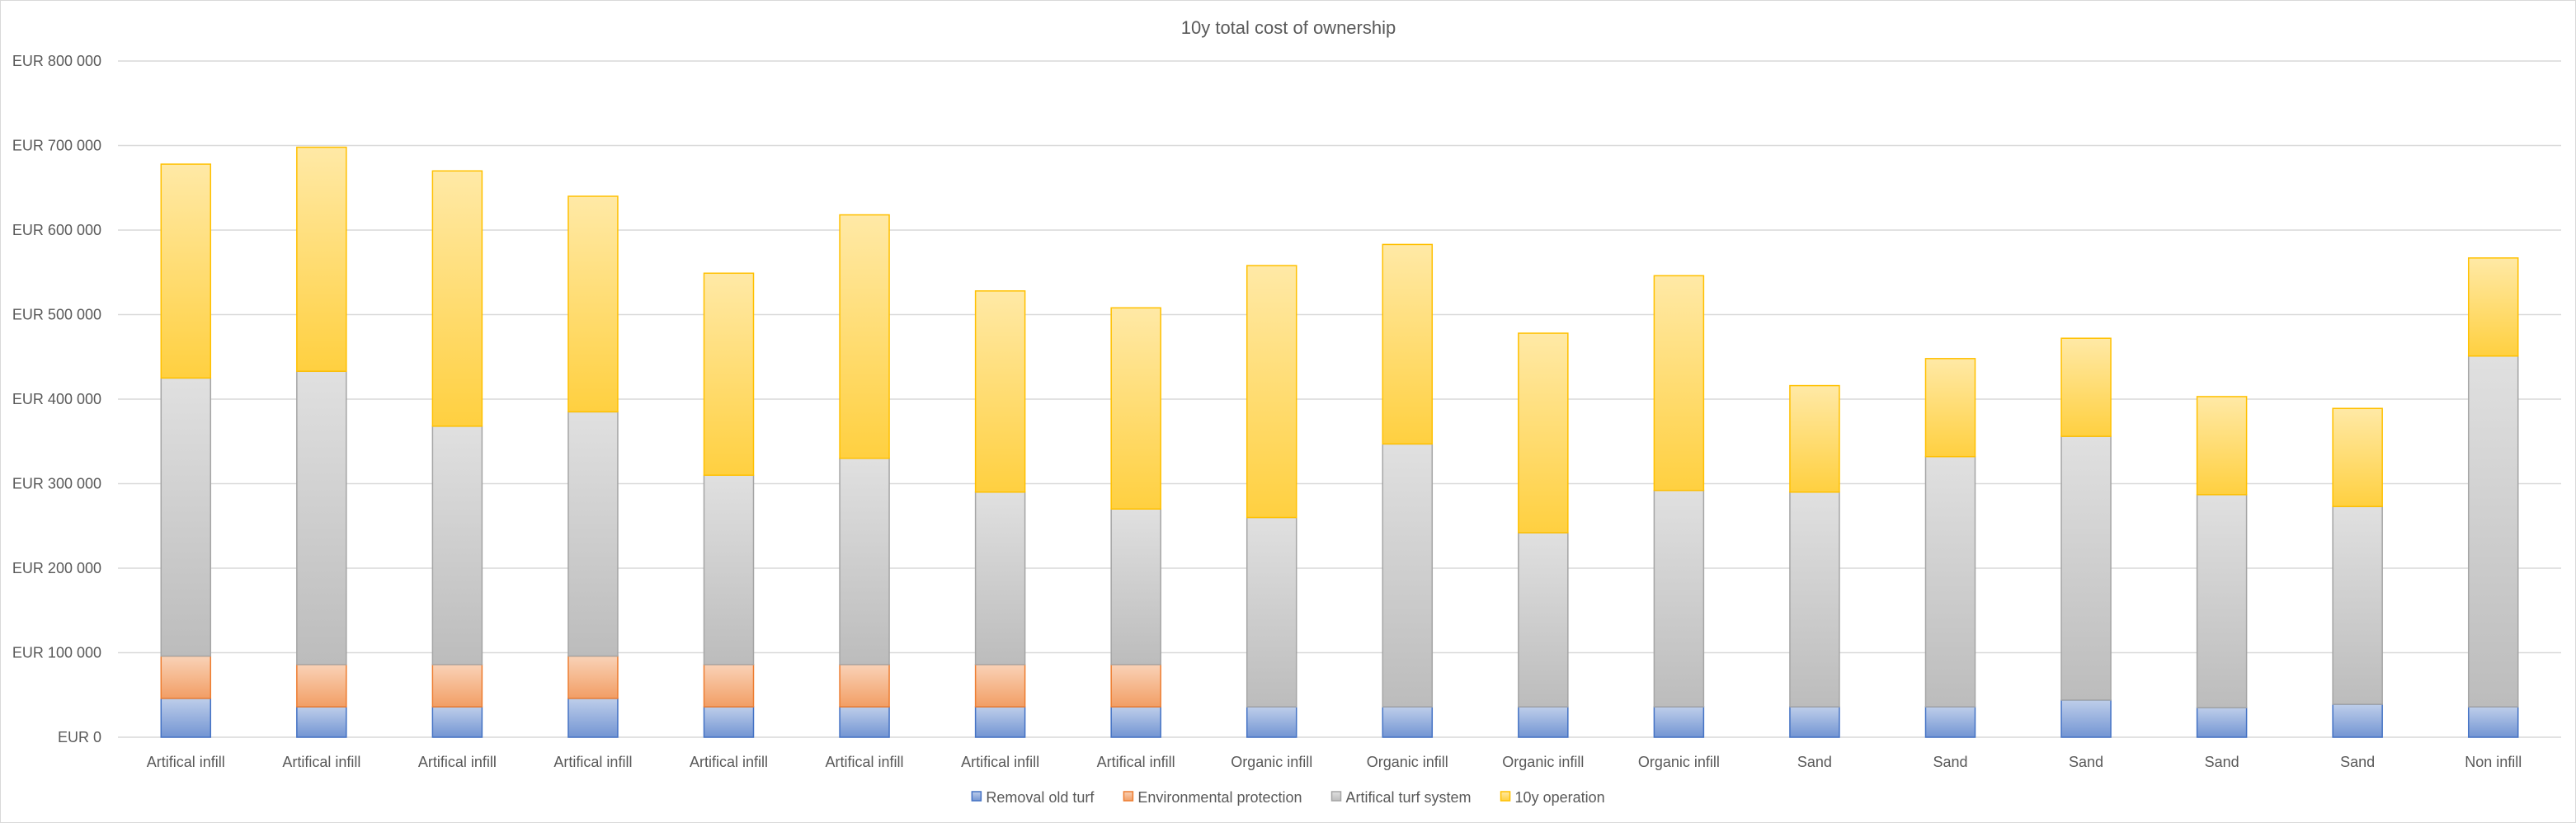 This screenshot has height=823, width=2576. What do you see at coordinates (57, 315) in the screenshot?
I see `y-tick-label: EUR 500 000` at bounding box center [57, 315].